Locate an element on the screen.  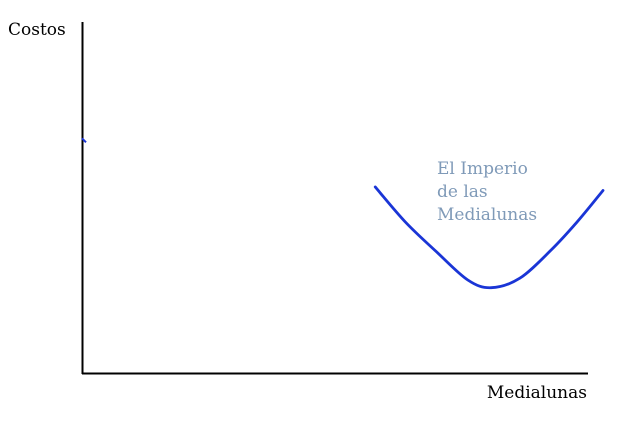
series-label-line-2: de las is located at coordinates (462, 192).